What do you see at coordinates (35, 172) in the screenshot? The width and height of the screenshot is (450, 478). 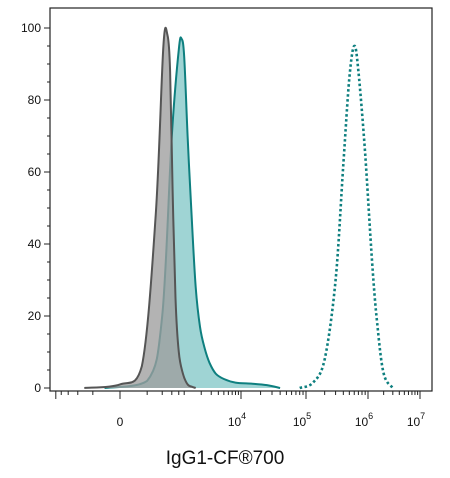 I see `y-tick-label: 60` at bounding box center [35, 172].